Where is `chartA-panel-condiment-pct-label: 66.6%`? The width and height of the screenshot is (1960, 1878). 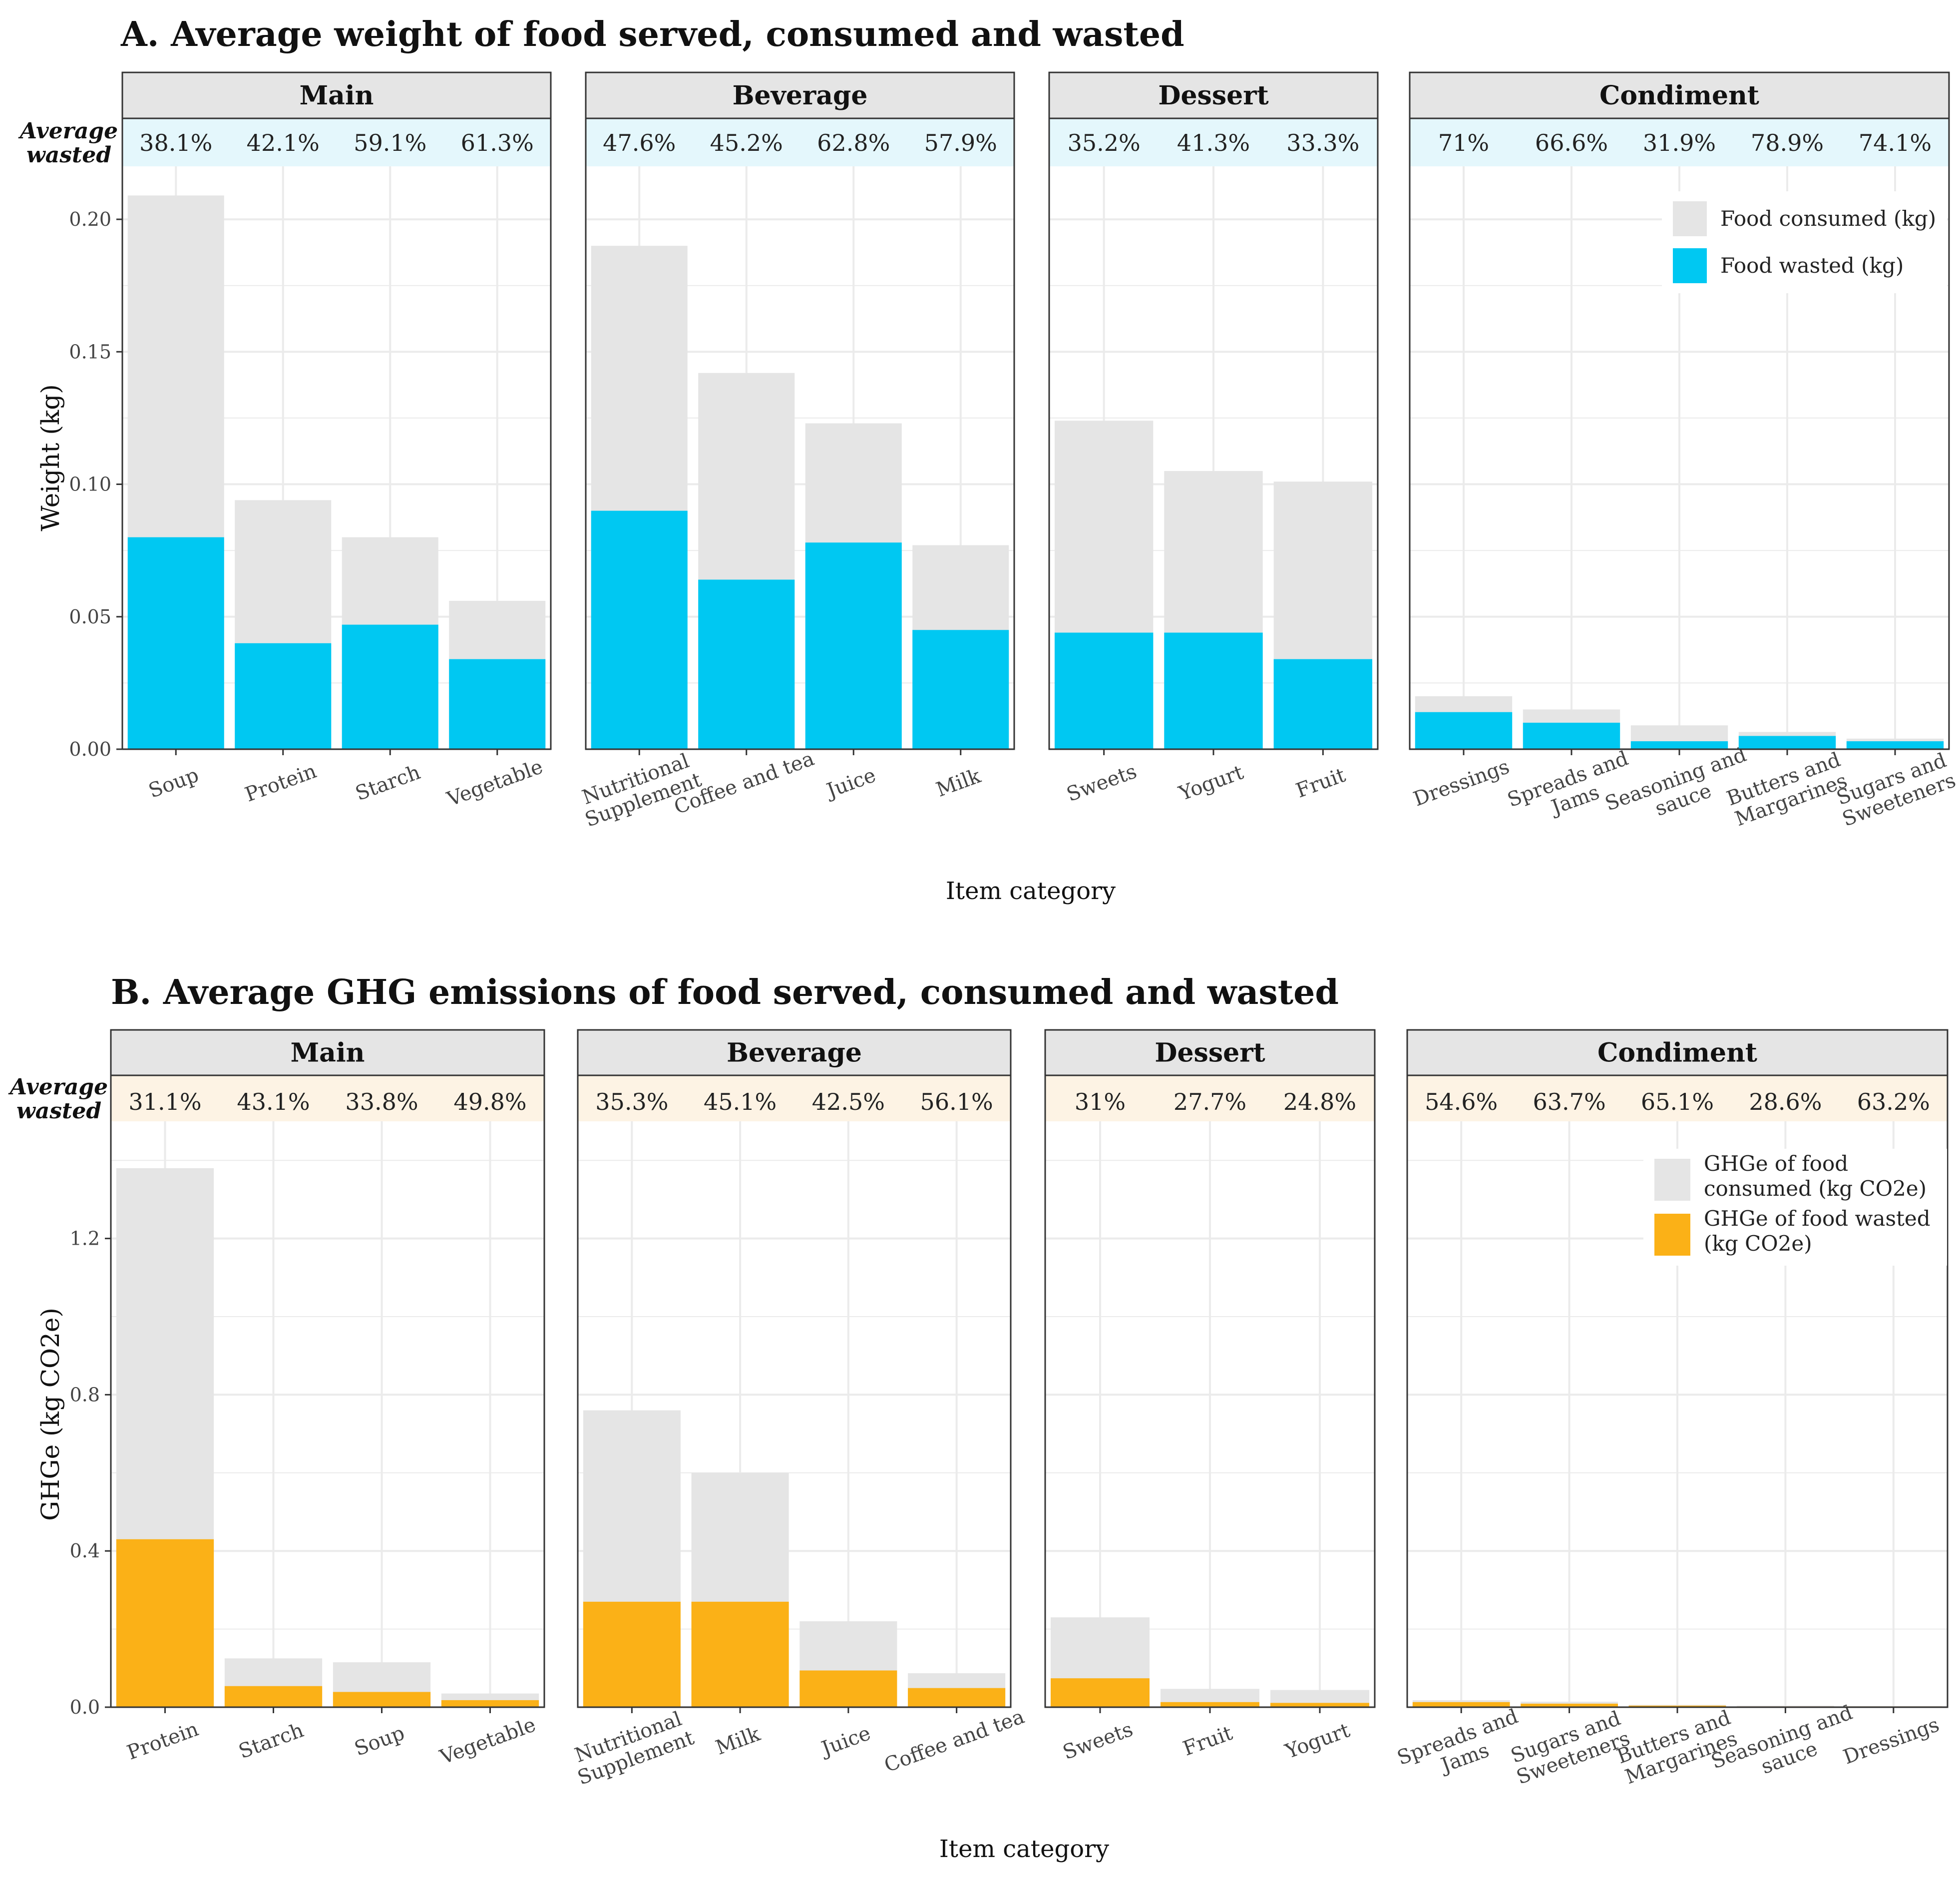 chartA-panel-condiment-pct-label: 66.6% is located at coordinates (1571, 142).